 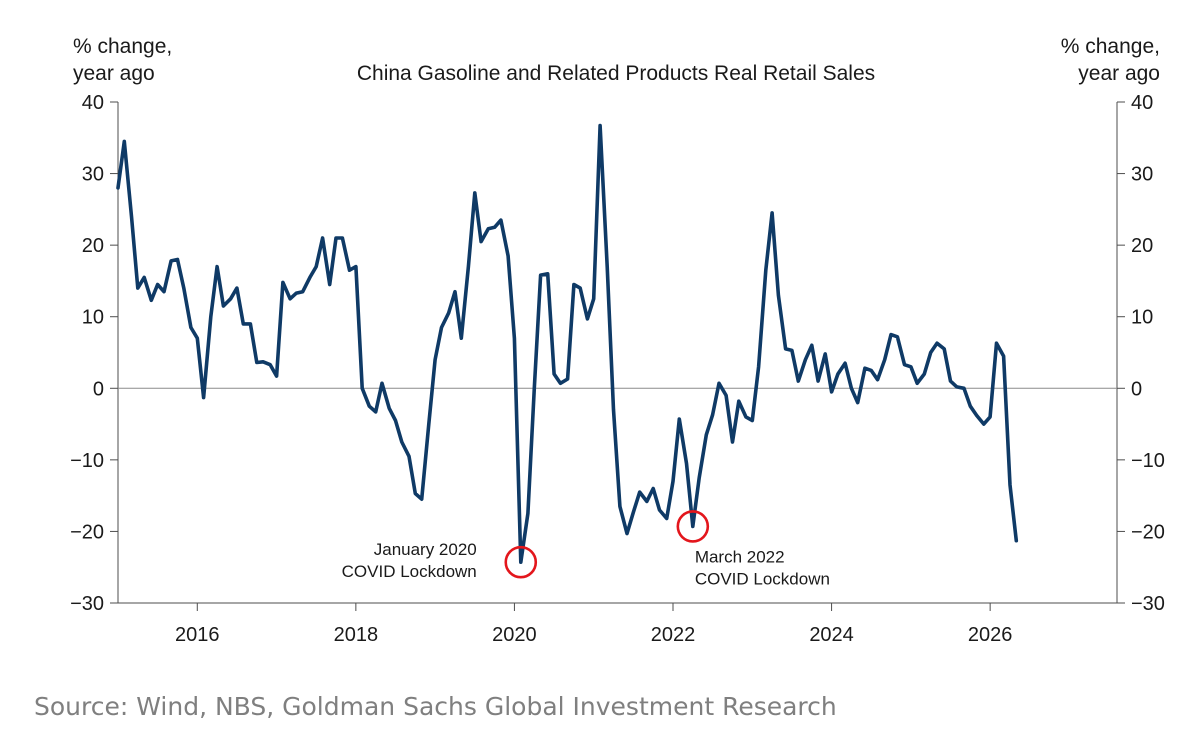 I want to click on y-axis-label-left-line2: year ago, so click(x=114, y=73).